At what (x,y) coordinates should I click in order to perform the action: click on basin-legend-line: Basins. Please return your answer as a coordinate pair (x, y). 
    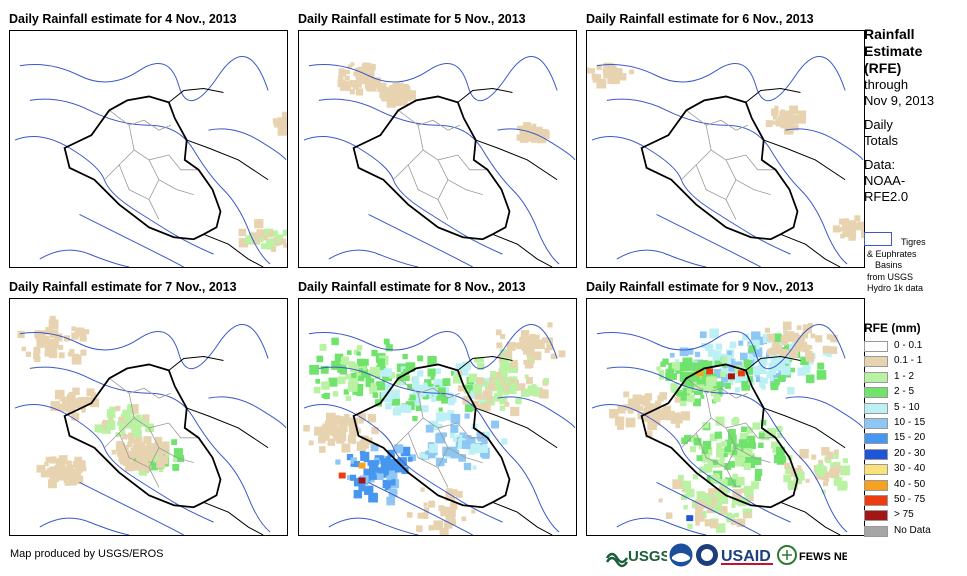
    Looking at the image, I should click on (889, 265).